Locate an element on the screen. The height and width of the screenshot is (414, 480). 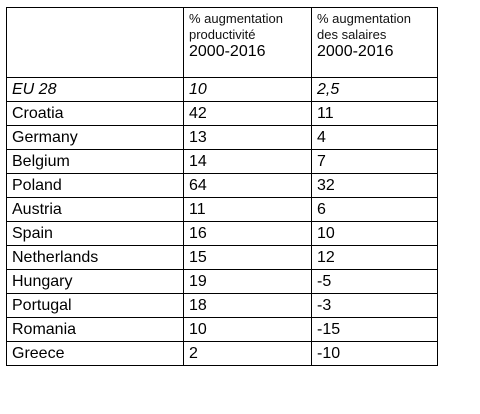
cell-country: Belgium is located at coordinates (95, 161).